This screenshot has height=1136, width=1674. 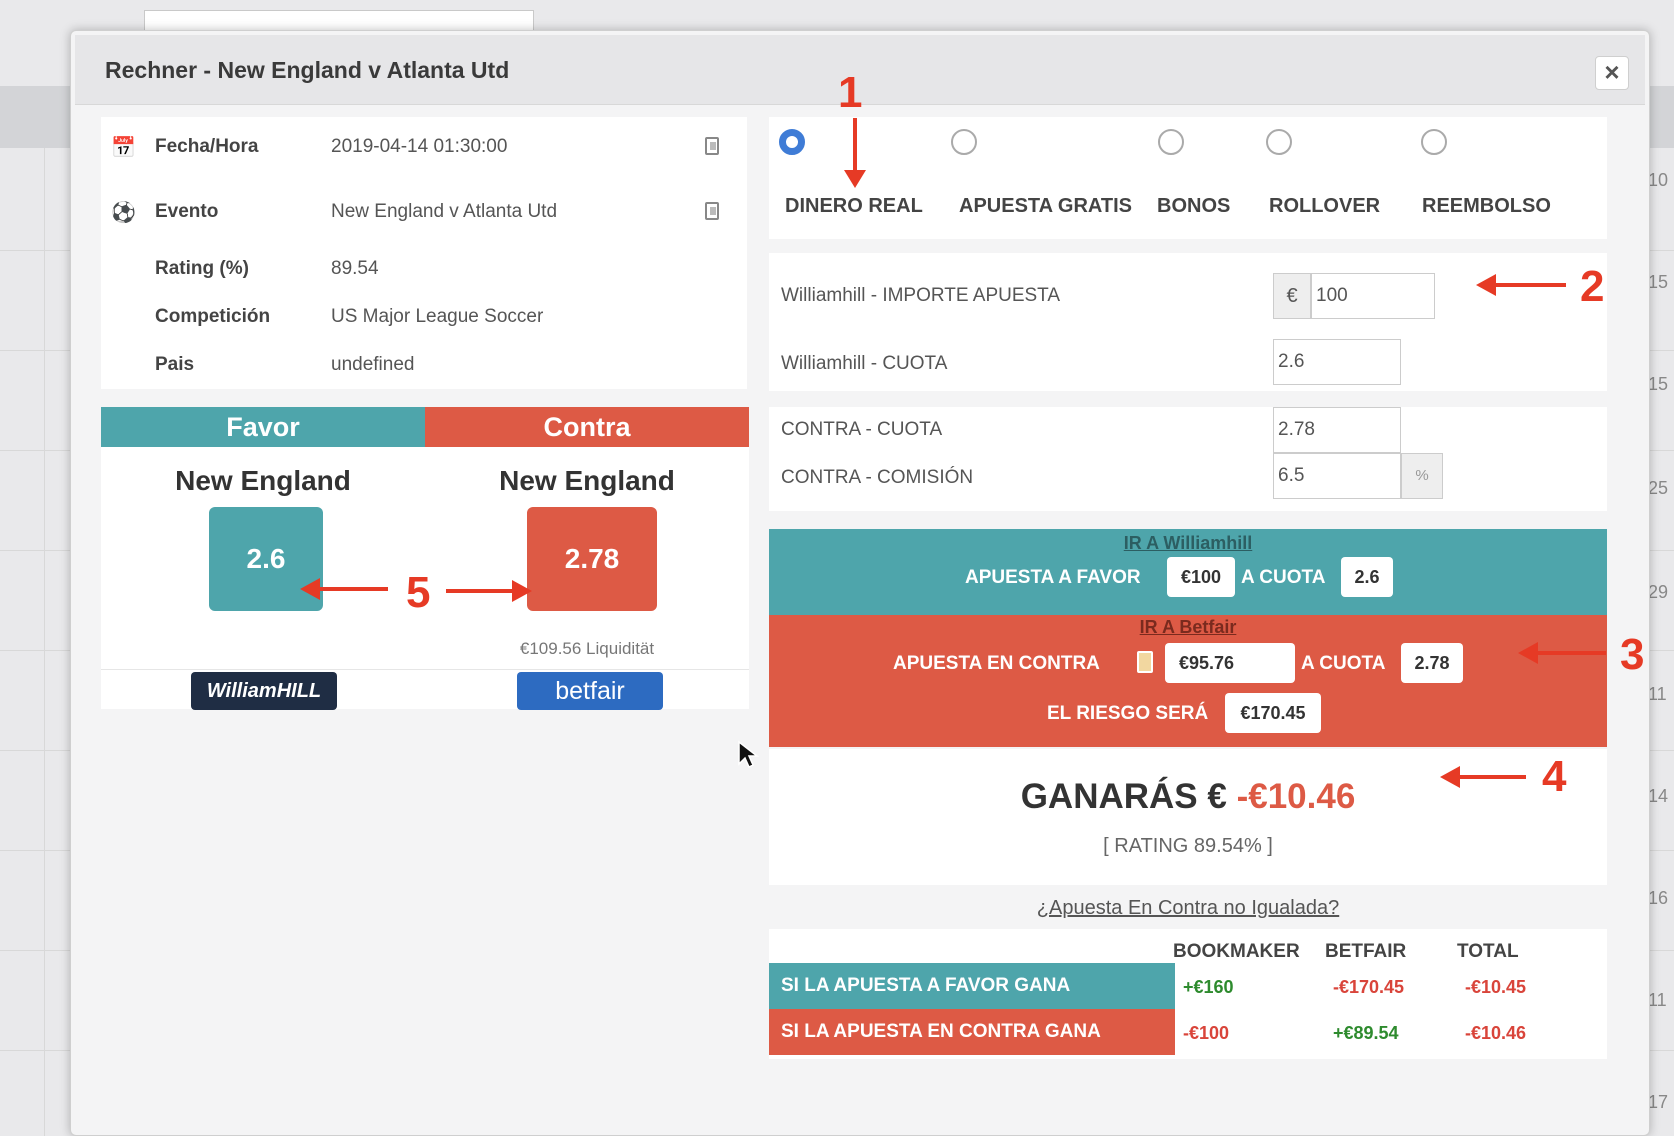 I want to click on mouse-cursor-icon, so click(x=748, y=754).